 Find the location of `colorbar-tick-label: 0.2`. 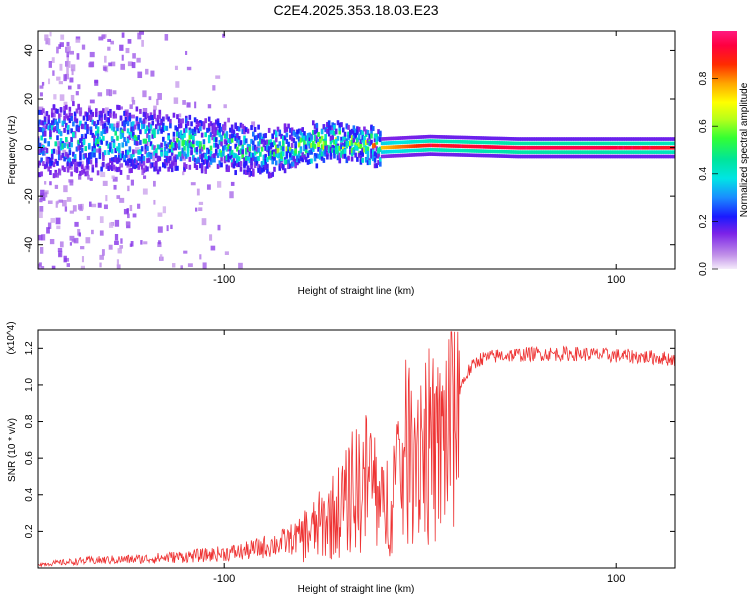

colorbar-tick-label: 0.2 is located at coordinates (703, 221).